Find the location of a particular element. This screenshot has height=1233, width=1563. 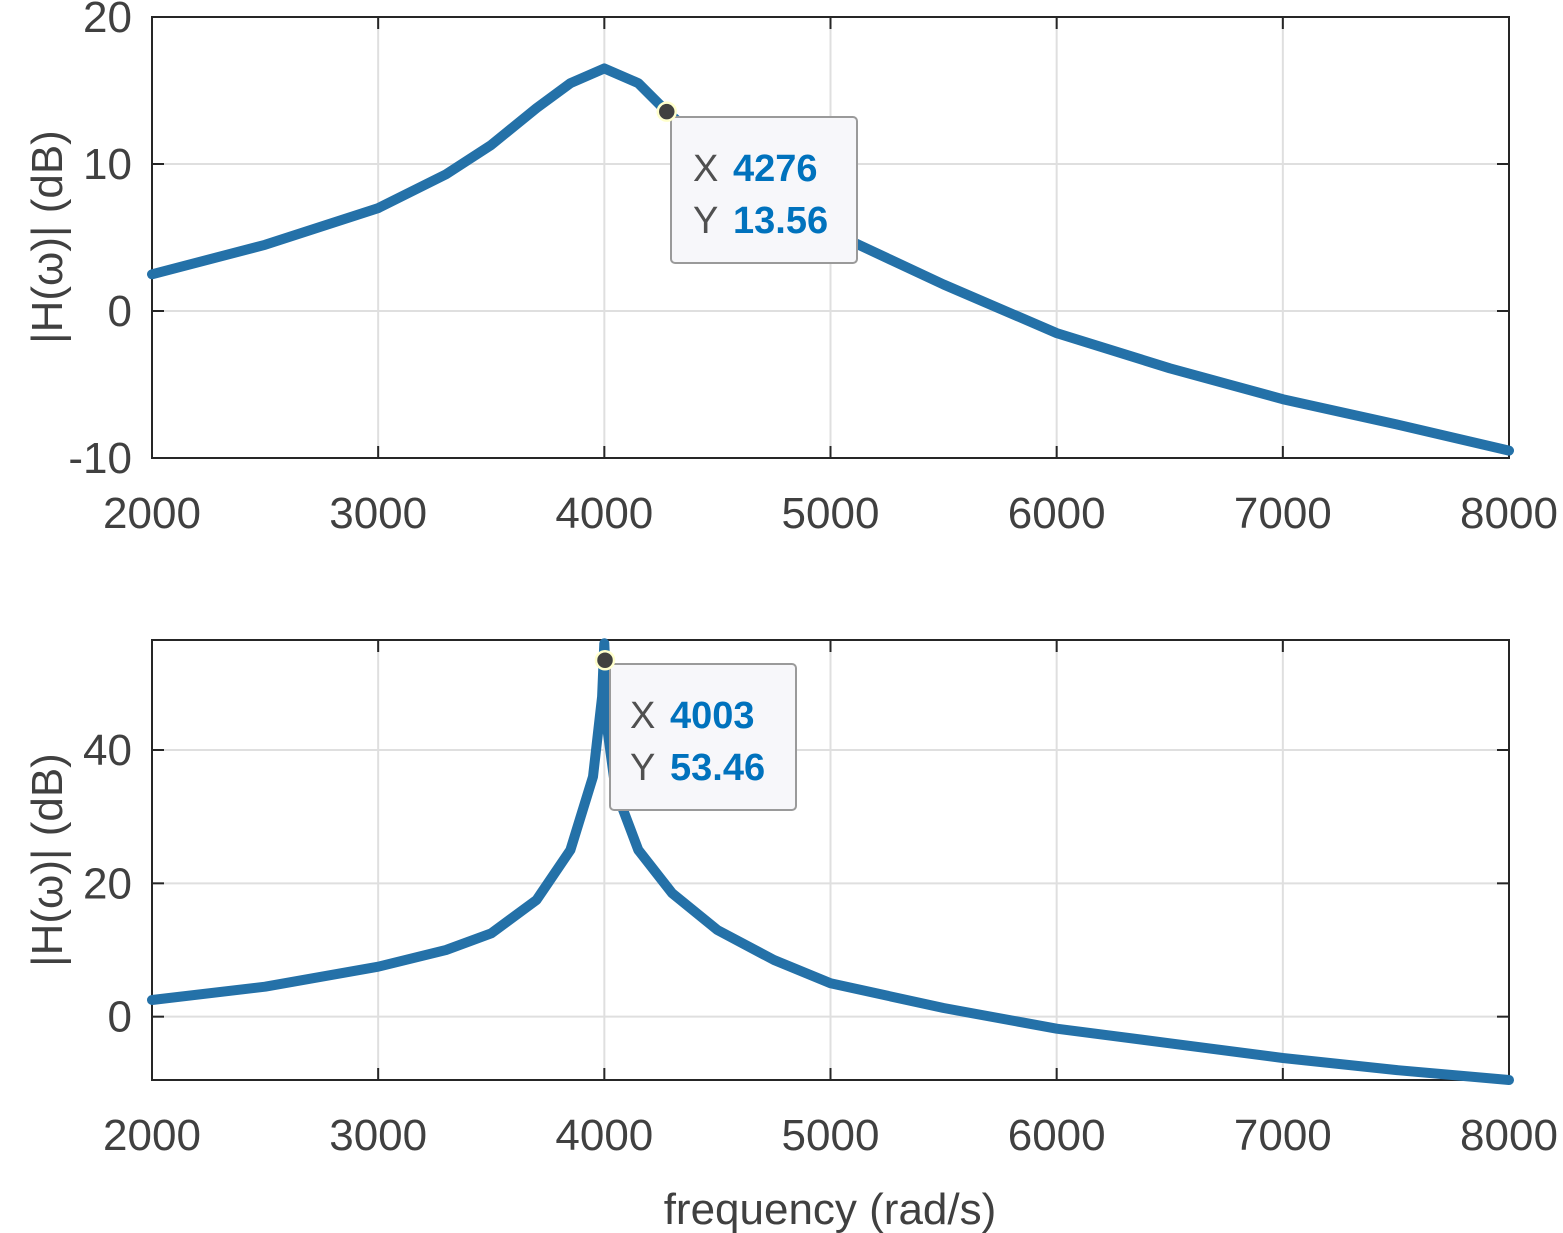

bottom-y-tick-labels: 0 20 40 is located at coordinates (107, 884).